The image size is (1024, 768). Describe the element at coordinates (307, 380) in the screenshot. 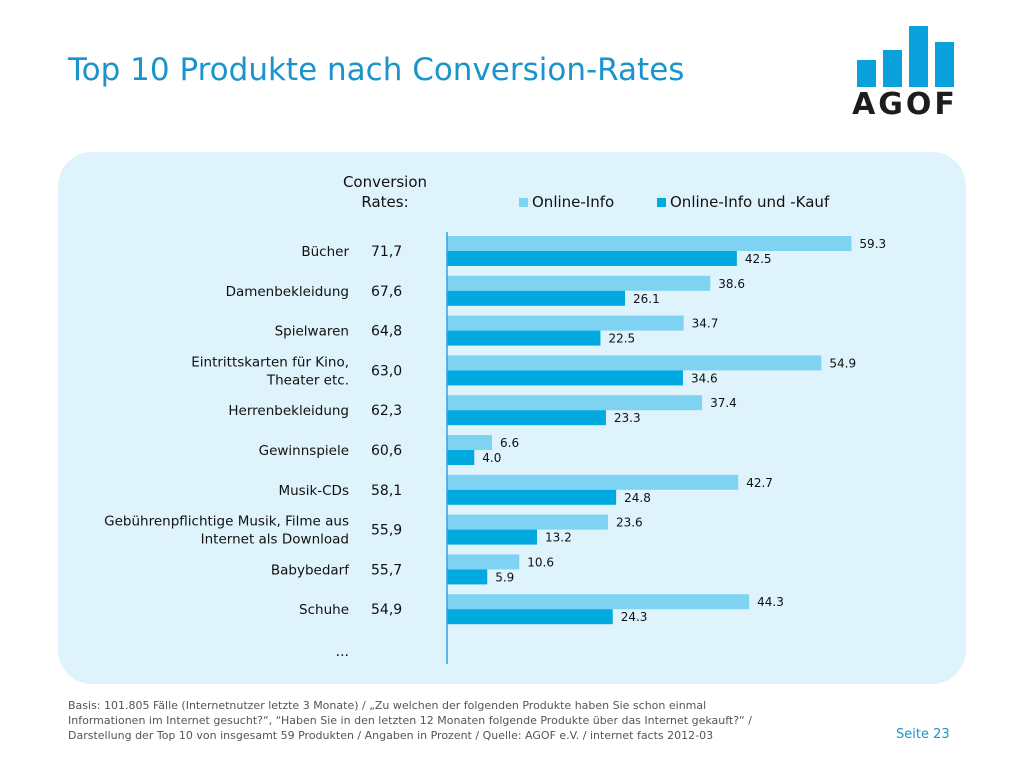

I see `category-label-line: Theater etc.` at that location.